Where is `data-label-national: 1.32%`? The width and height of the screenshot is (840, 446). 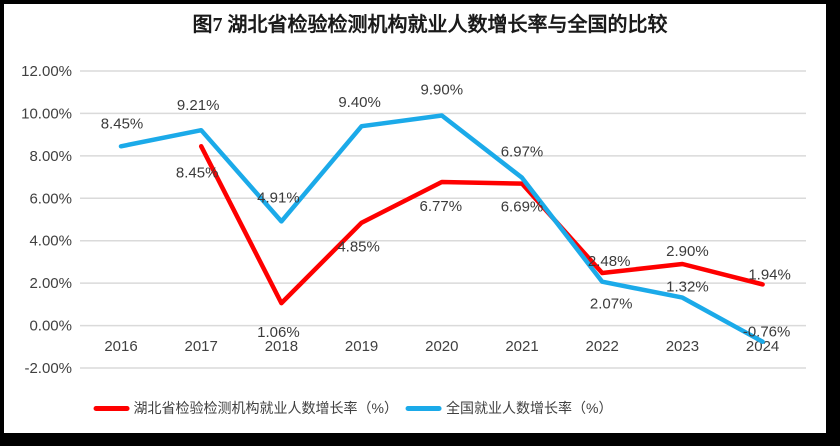
data-label-national: 1.32% is located at coordinates (687, 287).